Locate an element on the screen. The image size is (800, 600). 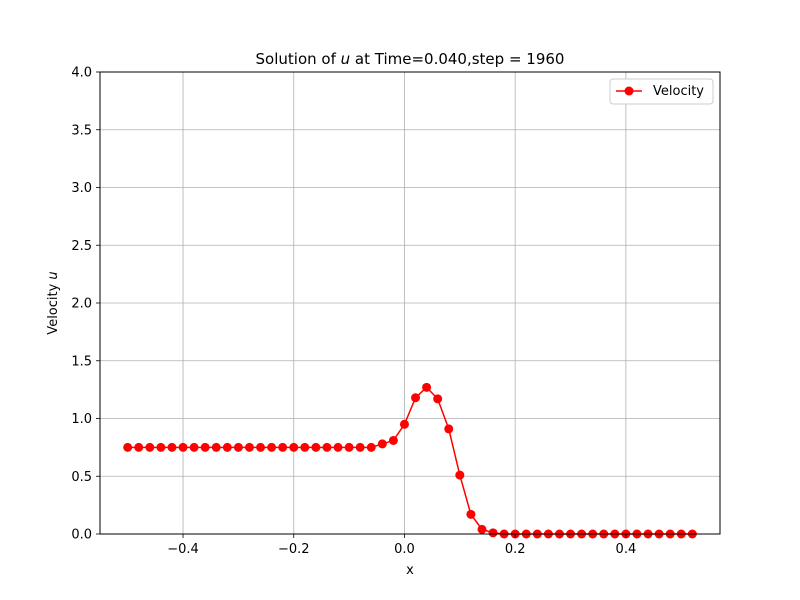
legend-box is located at coordinates (661, 91).